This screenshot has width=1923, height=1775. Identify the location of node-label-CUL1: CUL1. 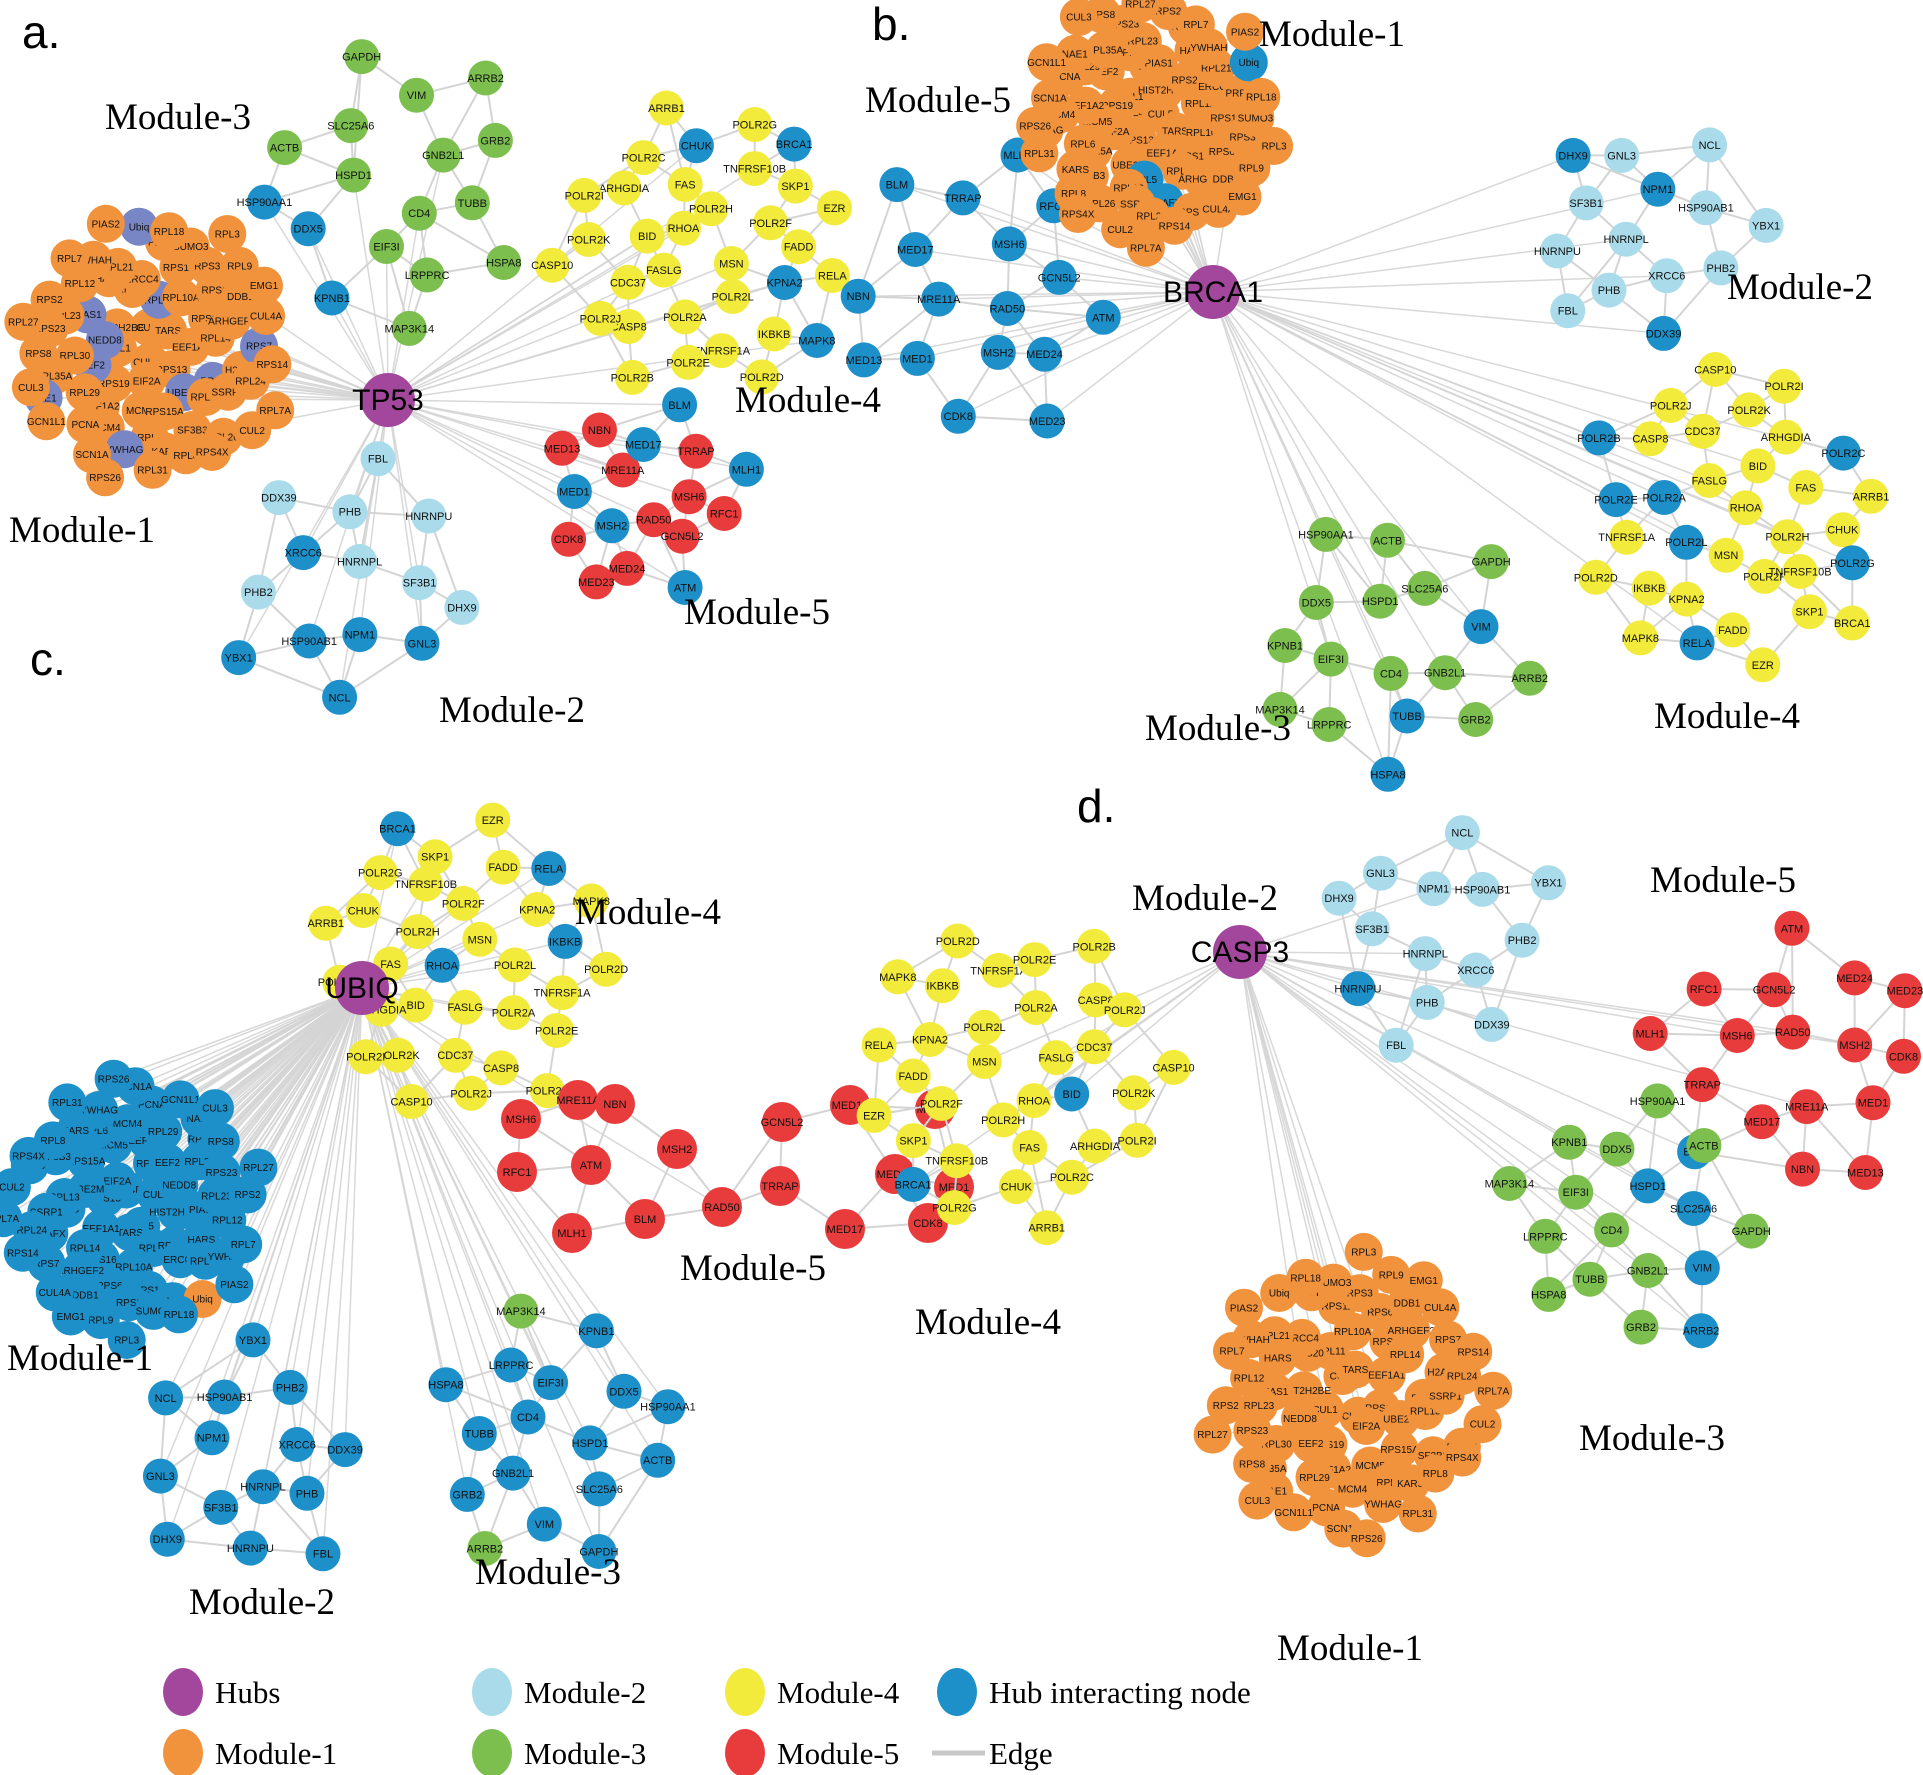
(1325, 1410).